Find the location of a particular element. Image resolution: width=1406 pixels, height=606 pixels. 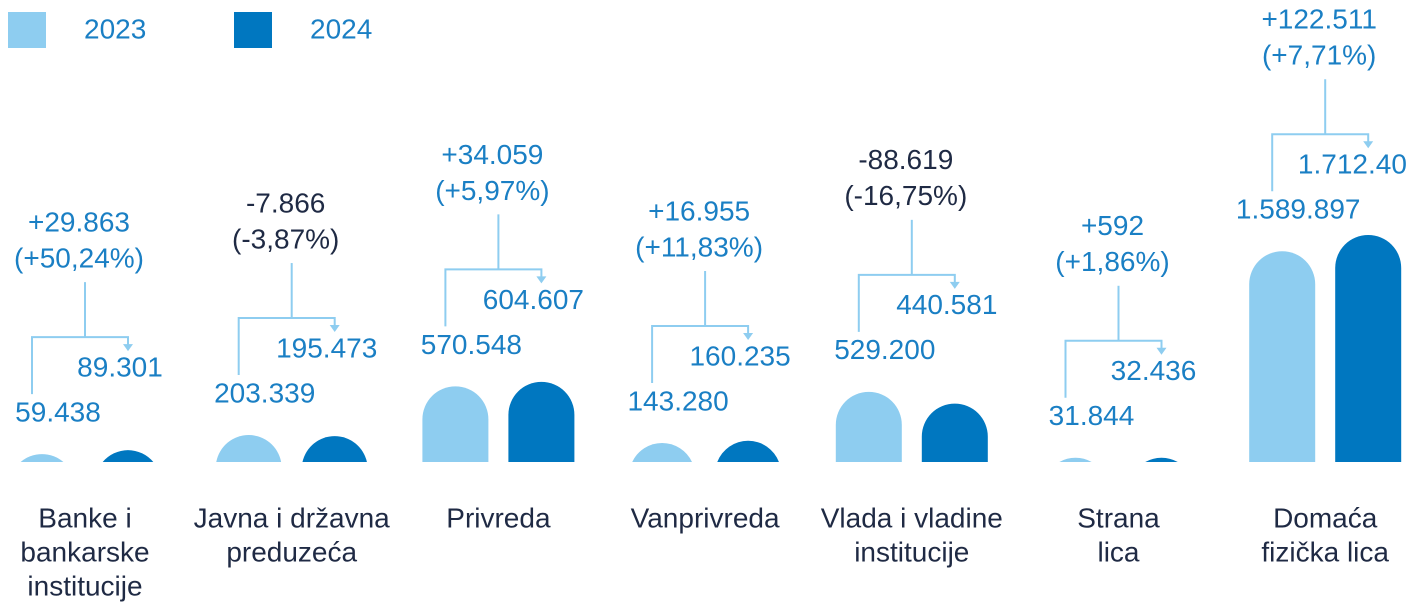

value-label: 604.607 is located at coordinates (533, 299).